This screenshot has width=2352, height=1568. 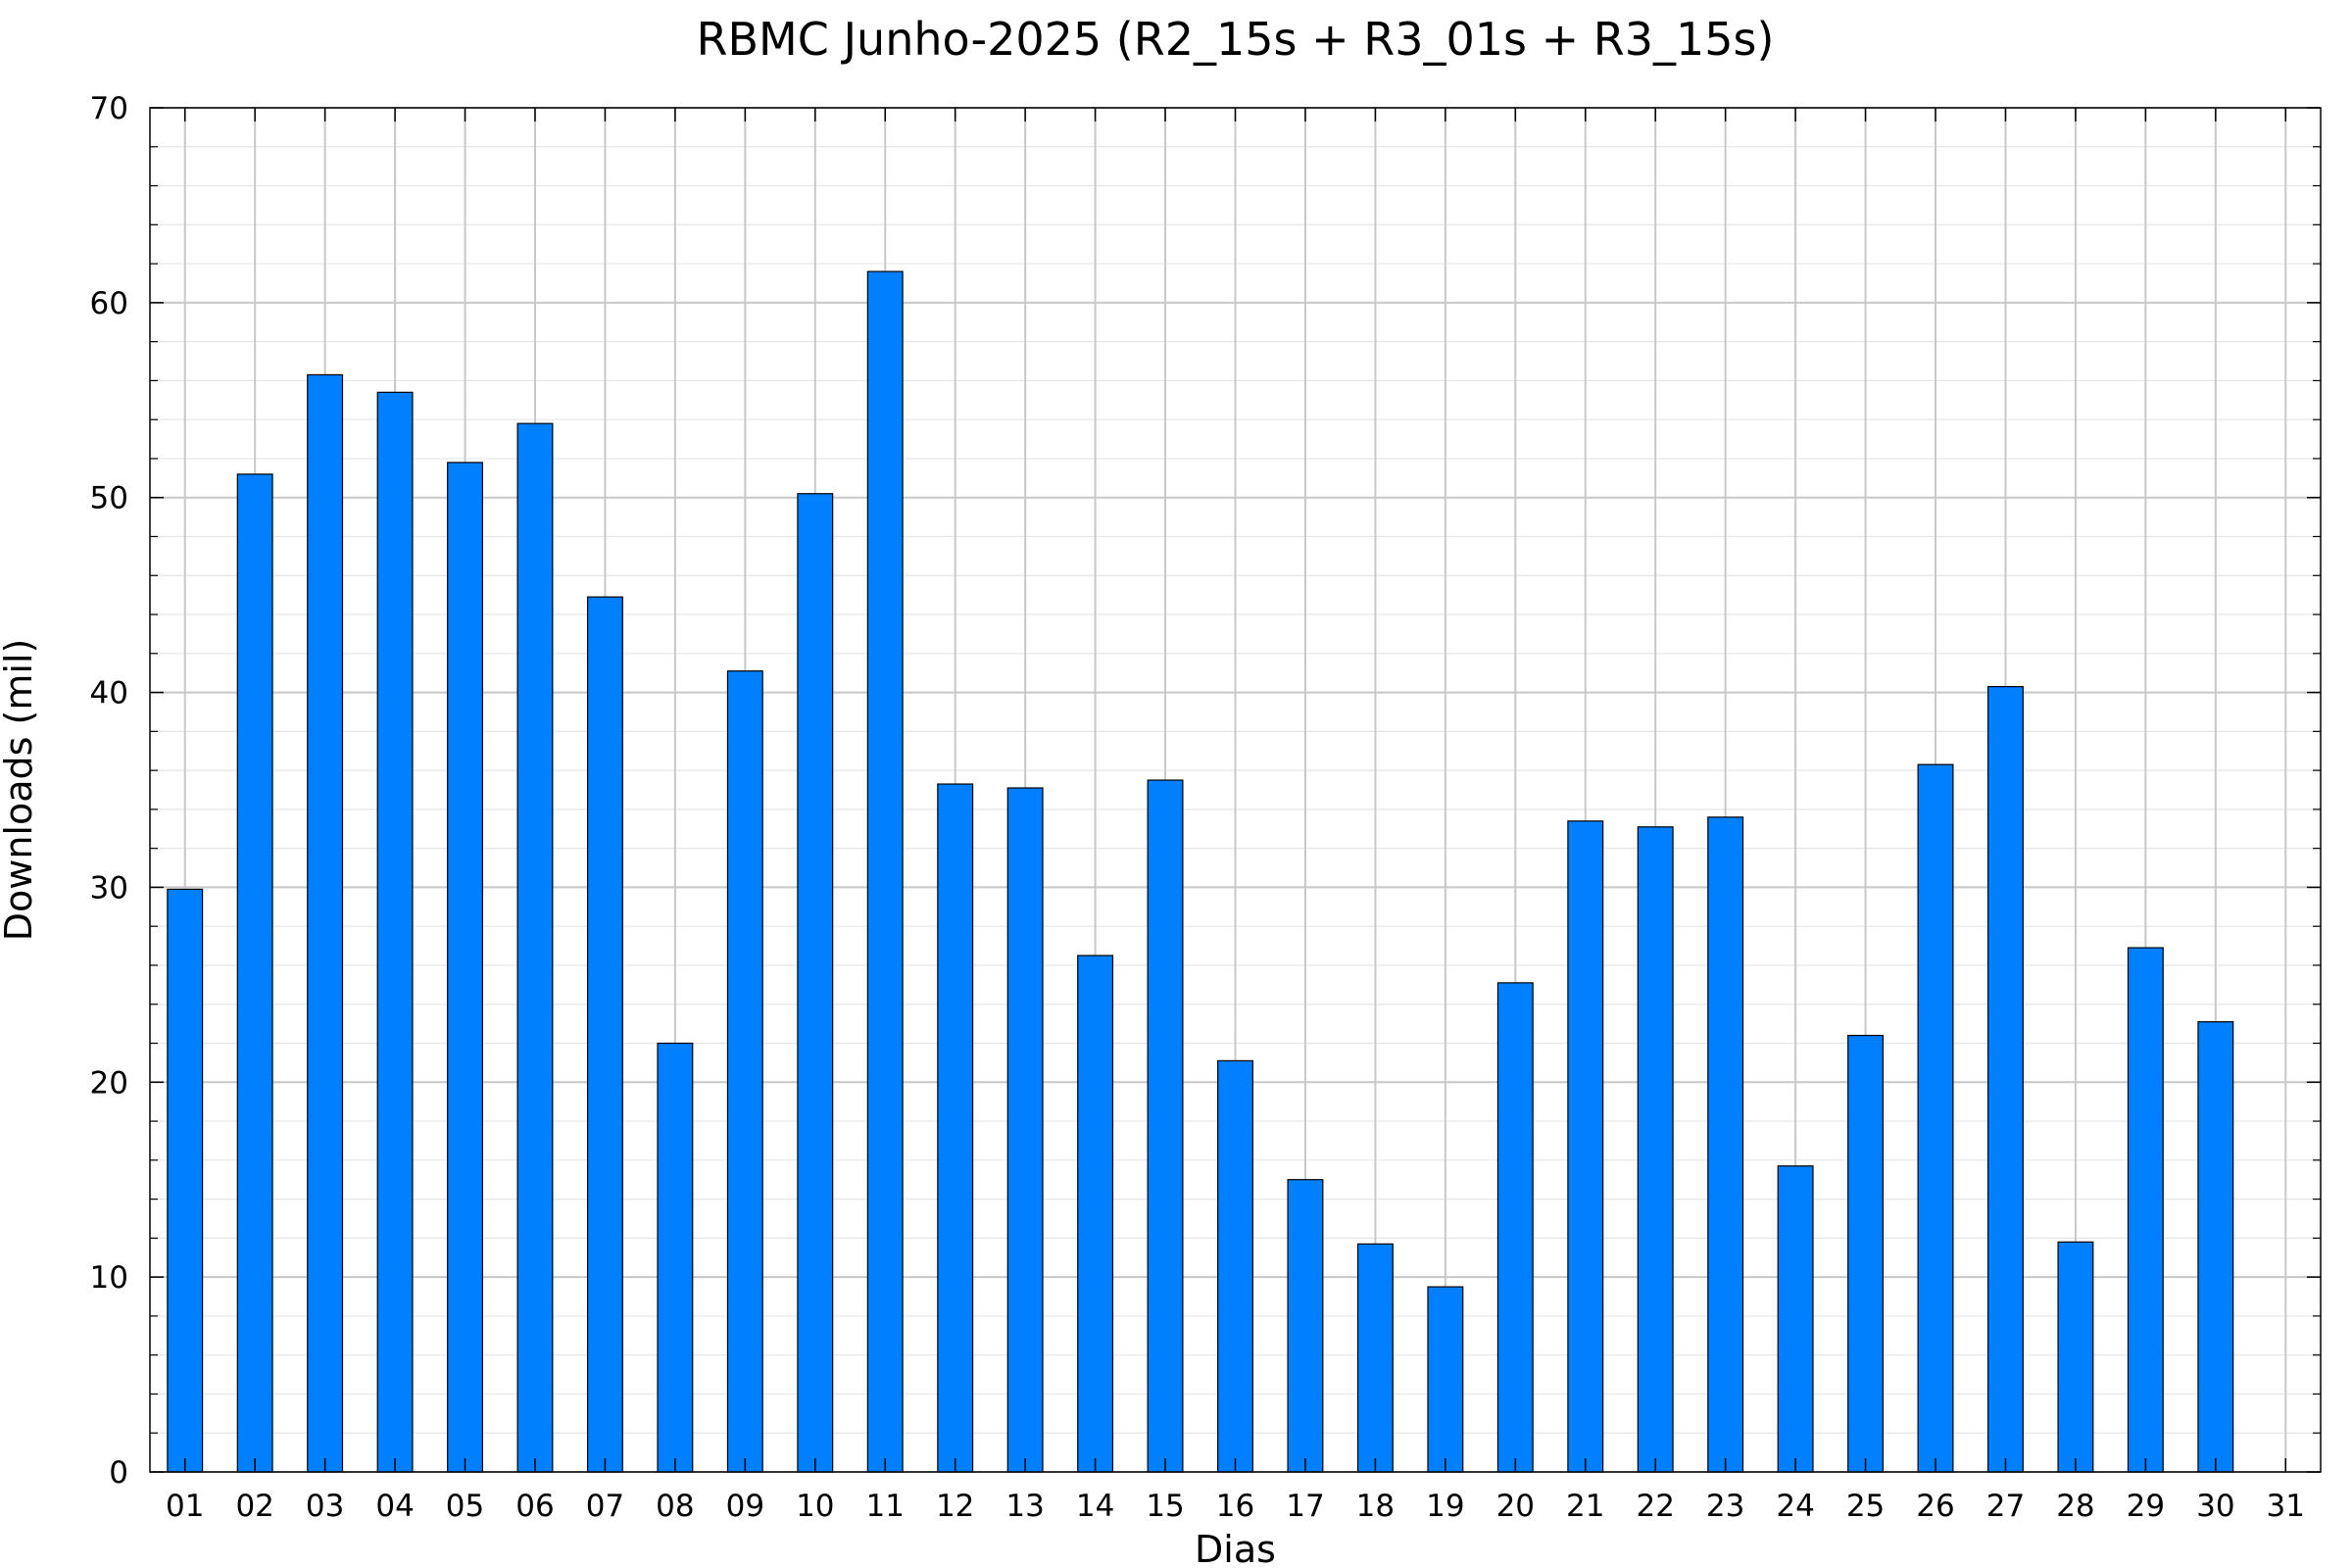 What do you see at coordinates (885, 1506) in the screenshot?
I see `x-tick-label: 11` at bounding box center [885, 1506].